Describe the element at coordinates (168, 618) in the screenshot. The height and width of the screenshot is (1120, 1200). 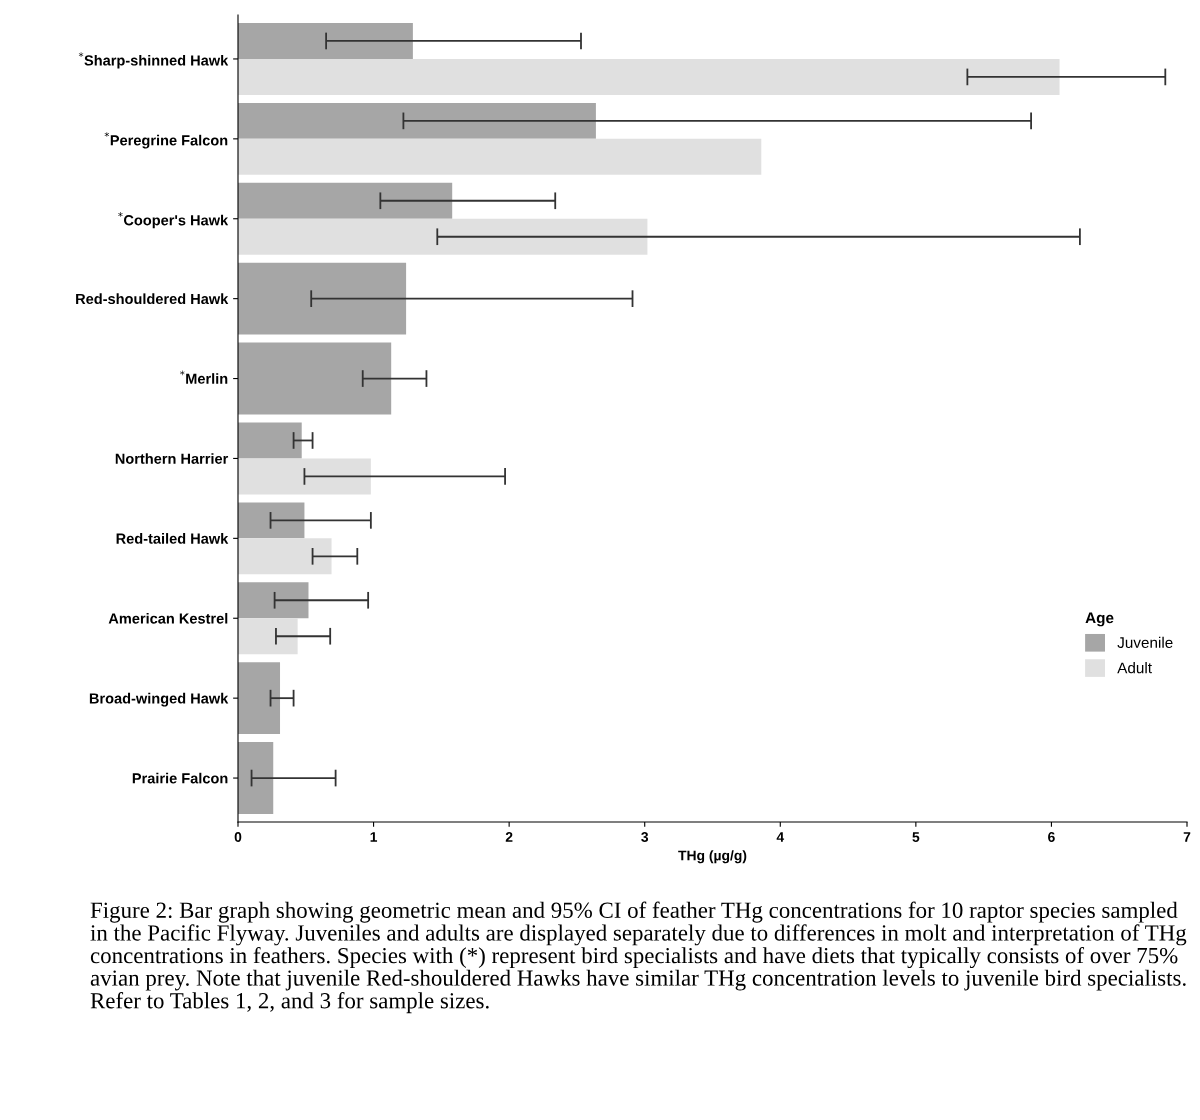
I see `y-tick-label: American Kestrel` at that location.